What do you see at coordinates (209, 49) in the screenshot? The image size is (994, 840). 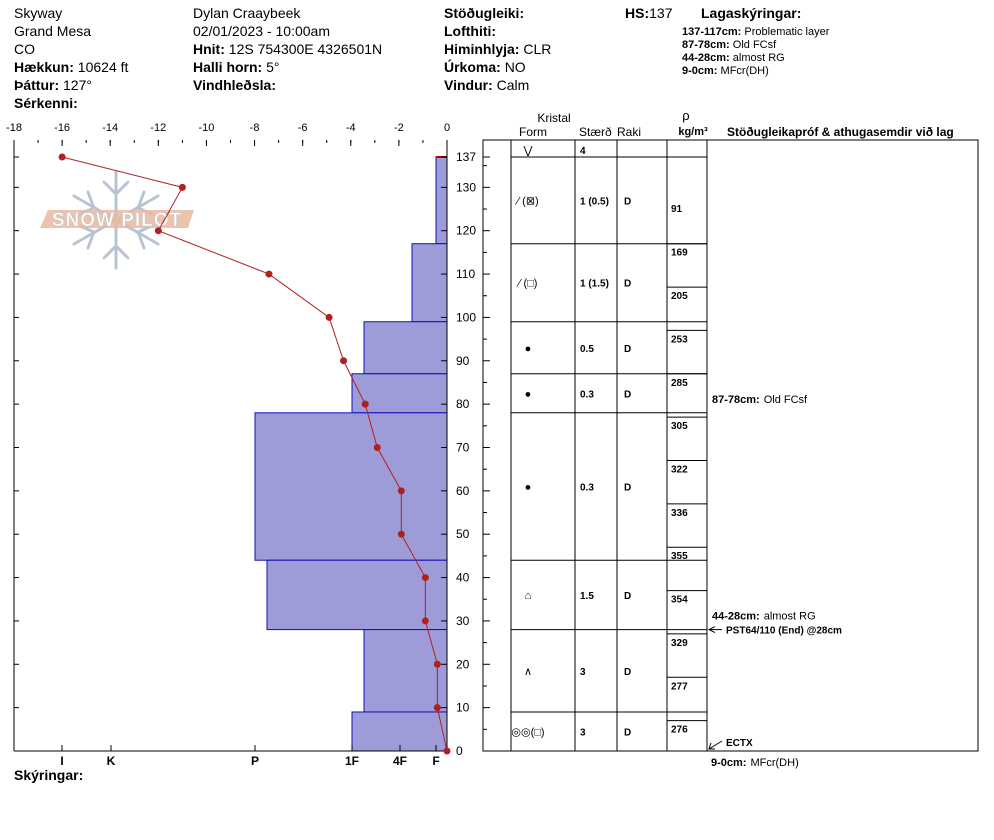 I see `coords-label: Hnit:` at bounding box center [209, 49].